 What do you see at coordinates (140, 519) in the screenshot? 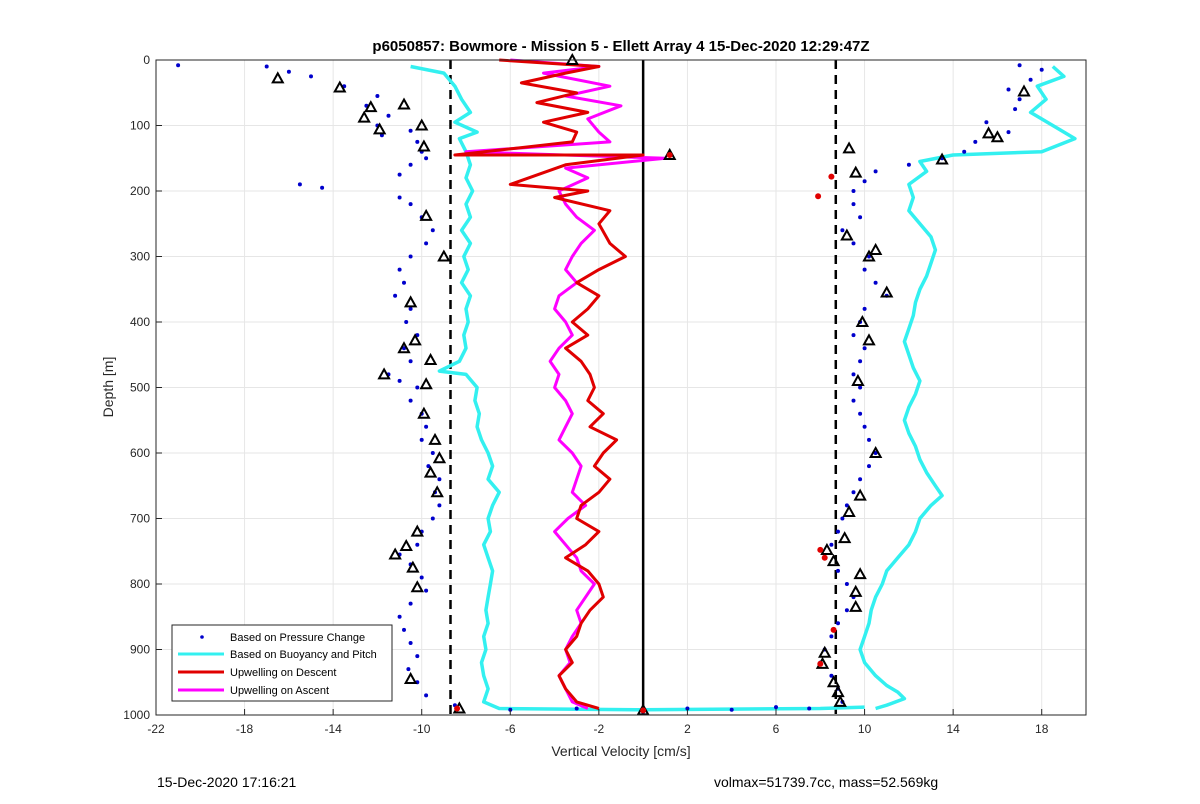
I see `y-tick-label: 700` at bounding box center [140, 519].